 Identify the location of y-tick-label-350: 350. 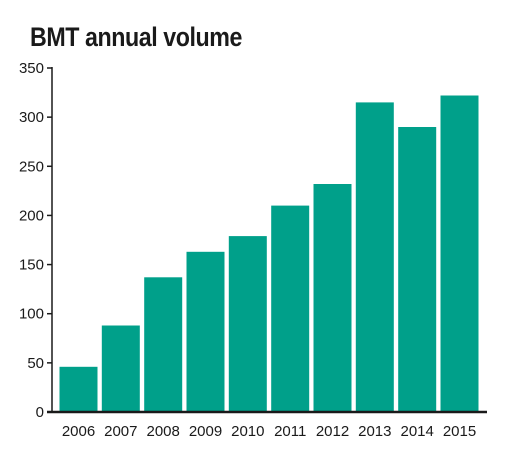
(31, 68).